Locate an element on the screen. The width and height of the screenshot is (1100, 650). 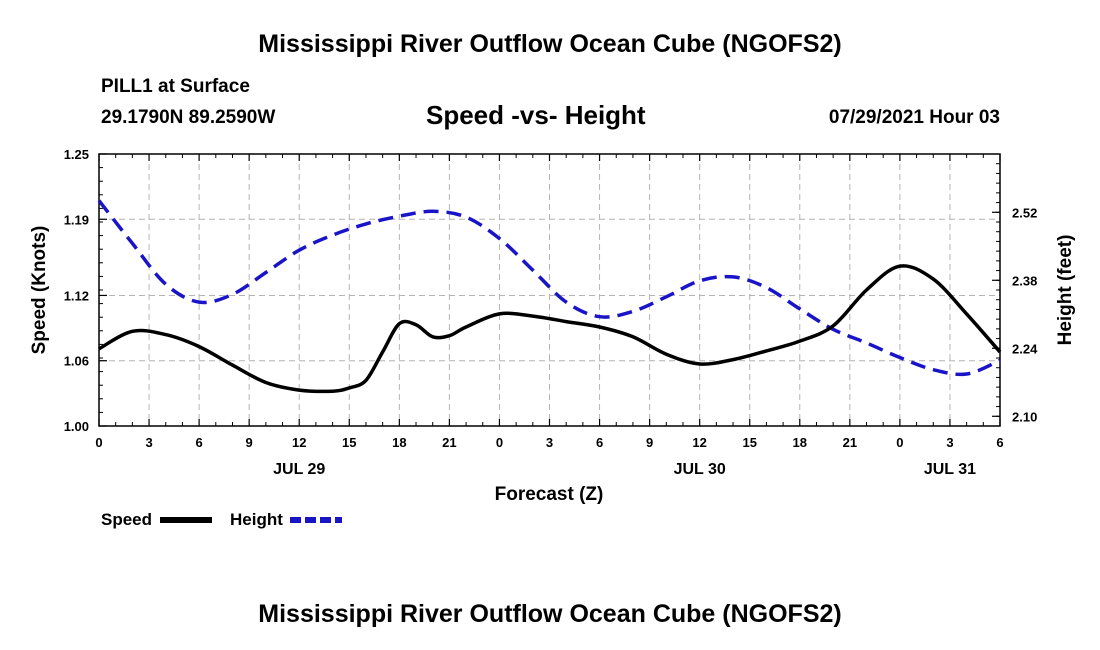
chart-title: Speed -vs- Height is located at coordinates (536, 115).